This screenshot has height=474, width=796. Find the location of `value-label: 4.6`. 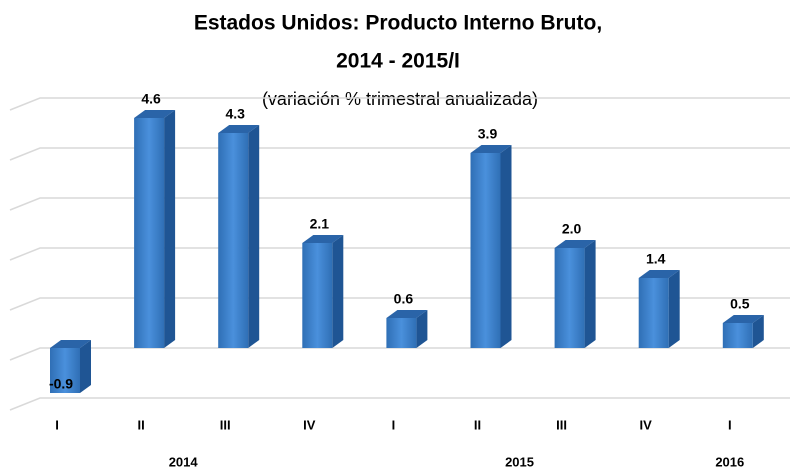

value-label: 4.6 is located at coordinates (151, 99).